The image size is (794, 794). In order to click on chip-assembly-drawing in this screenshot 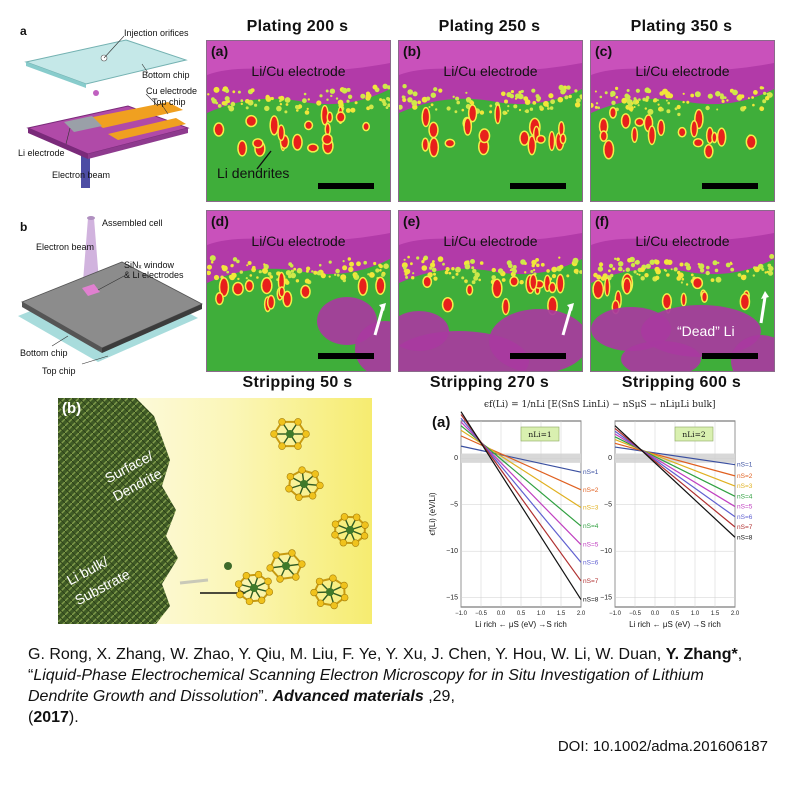, I will do `click(107, 111)`.